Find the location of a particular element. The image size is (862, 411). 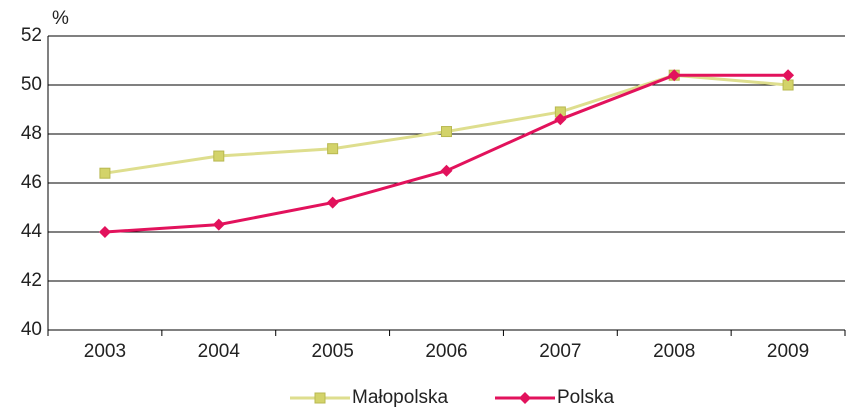

x-tick-label: 2009 is located at coordinates (788, 351).